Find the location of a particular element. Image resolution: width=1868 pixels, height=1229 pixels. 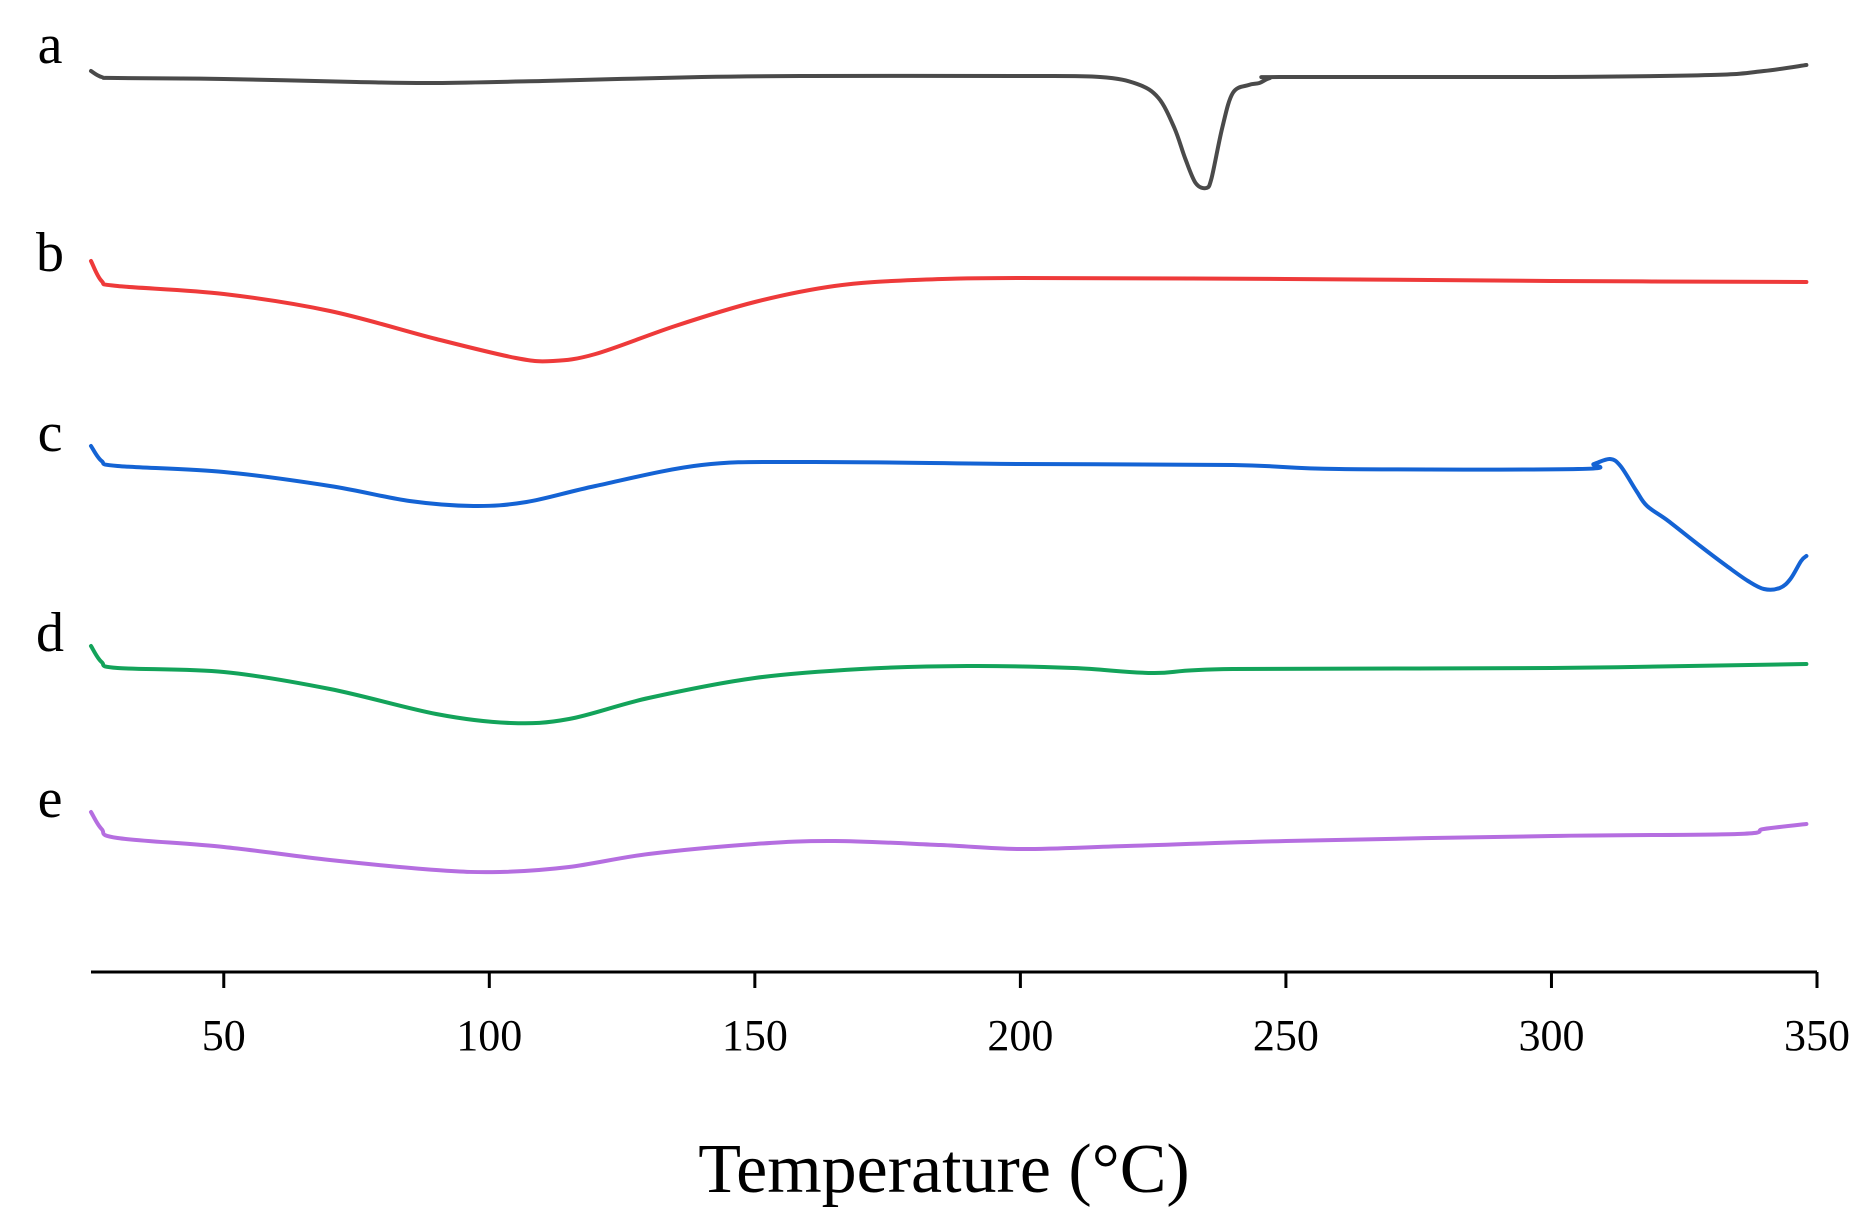

x-tick-label-100: 100 is located at coordinates (489, 1035).